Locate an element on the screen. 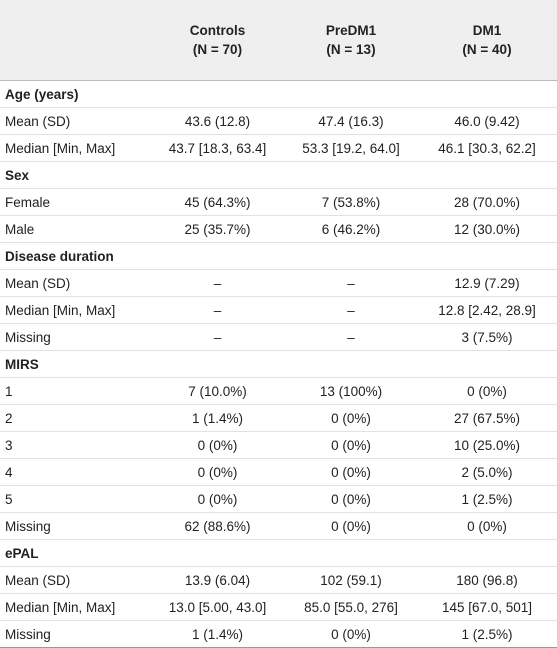  cell: 13.9 (6.04) is located at coordinates (217, 580).